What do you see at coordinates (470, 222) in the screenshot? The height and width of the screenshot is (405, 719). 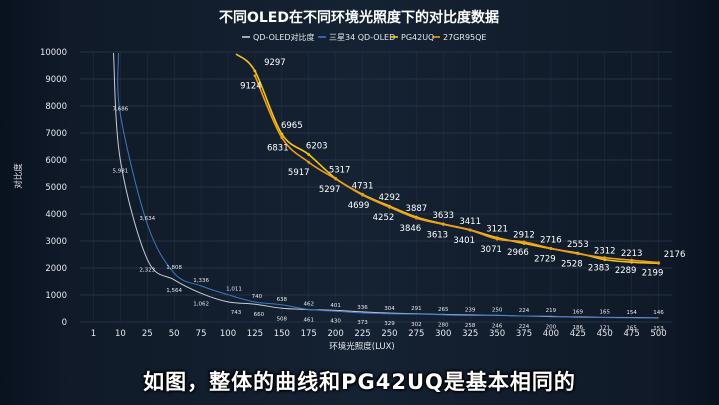 I see `data-label: 3411` at bounding box center [470, 222].